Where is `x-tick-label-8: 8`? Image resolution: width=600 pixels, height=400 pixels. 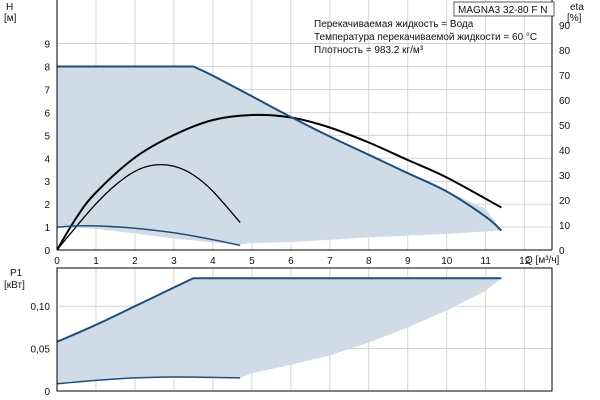
x-tick-label-8: 8 is located at coordinates (369, 261).